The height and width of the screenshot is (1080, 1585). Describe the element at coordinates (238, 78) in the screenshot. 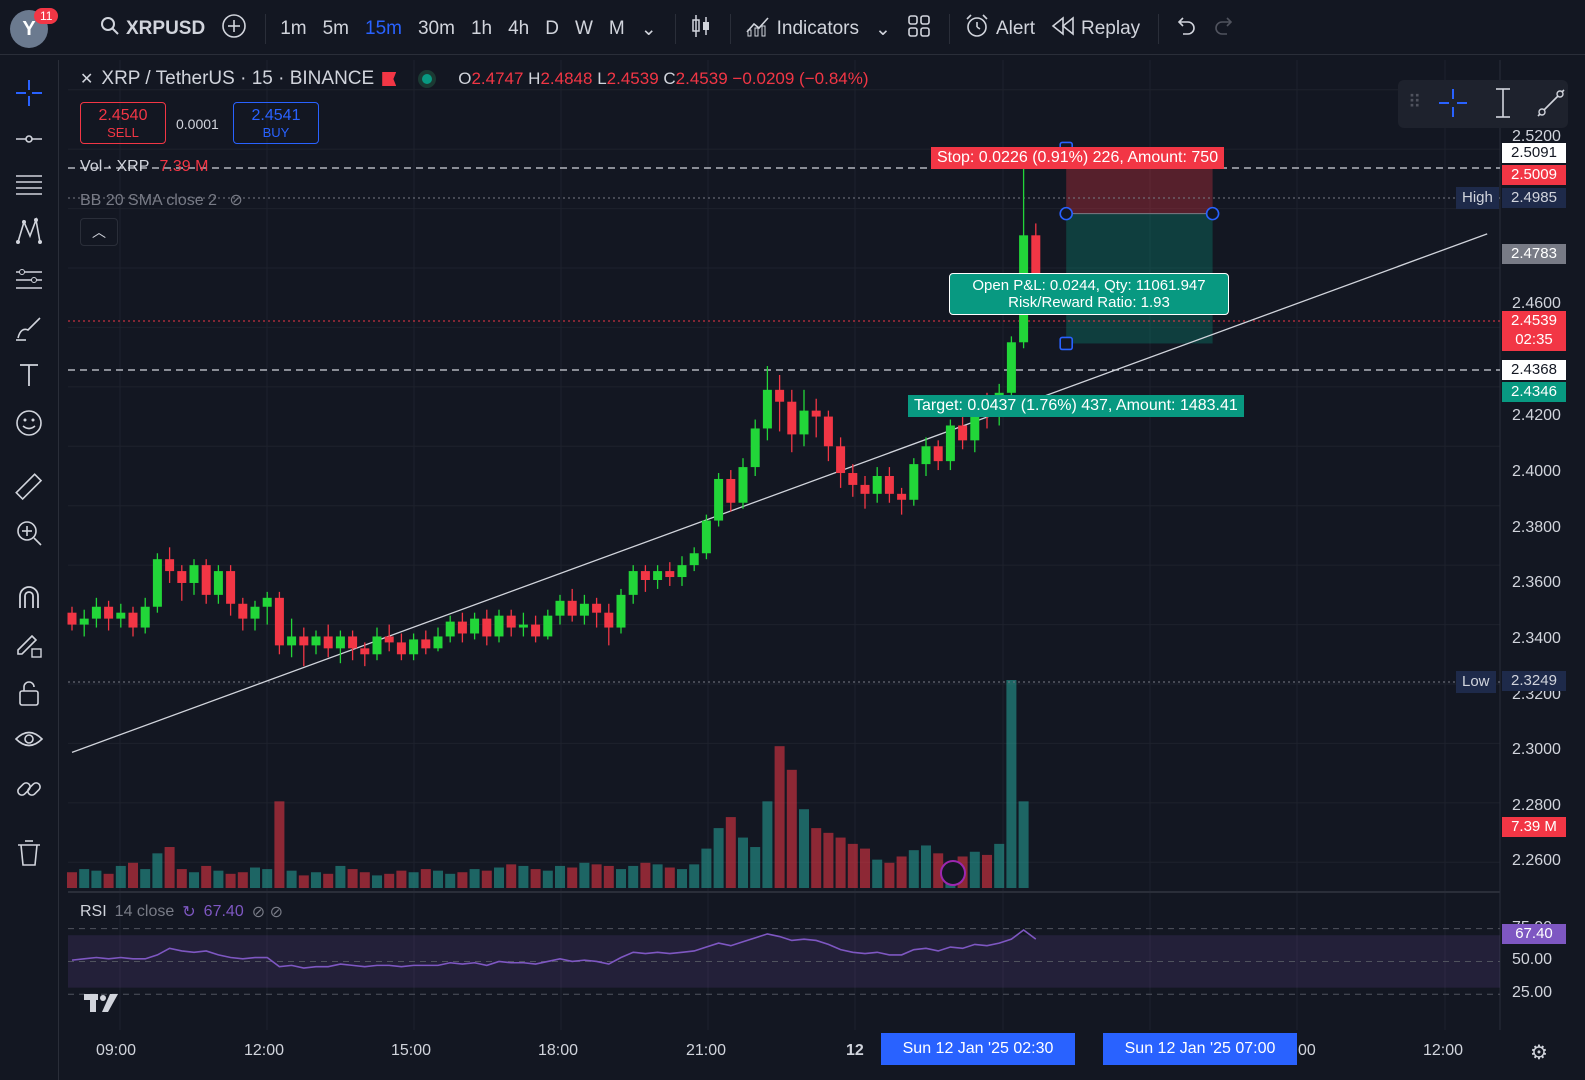

I see `symbol-title: XRP / TetherUS · 15 · BINANCE` at that location.